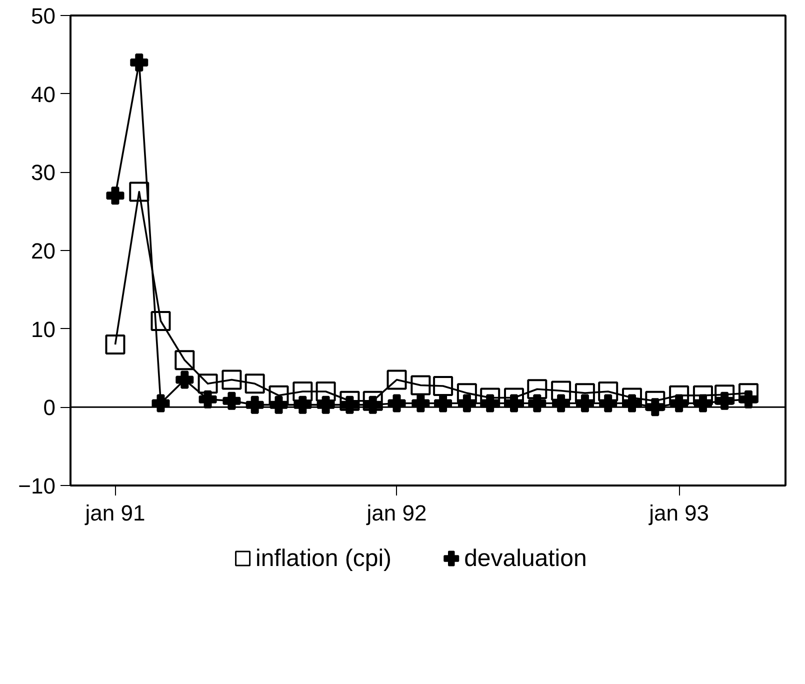 This screenshot has height=684, width=805. What do you see at coordinates (115, 513) in the screenshot?
I see `x-tick-label: jan 91` at bounding box center [115, 513].